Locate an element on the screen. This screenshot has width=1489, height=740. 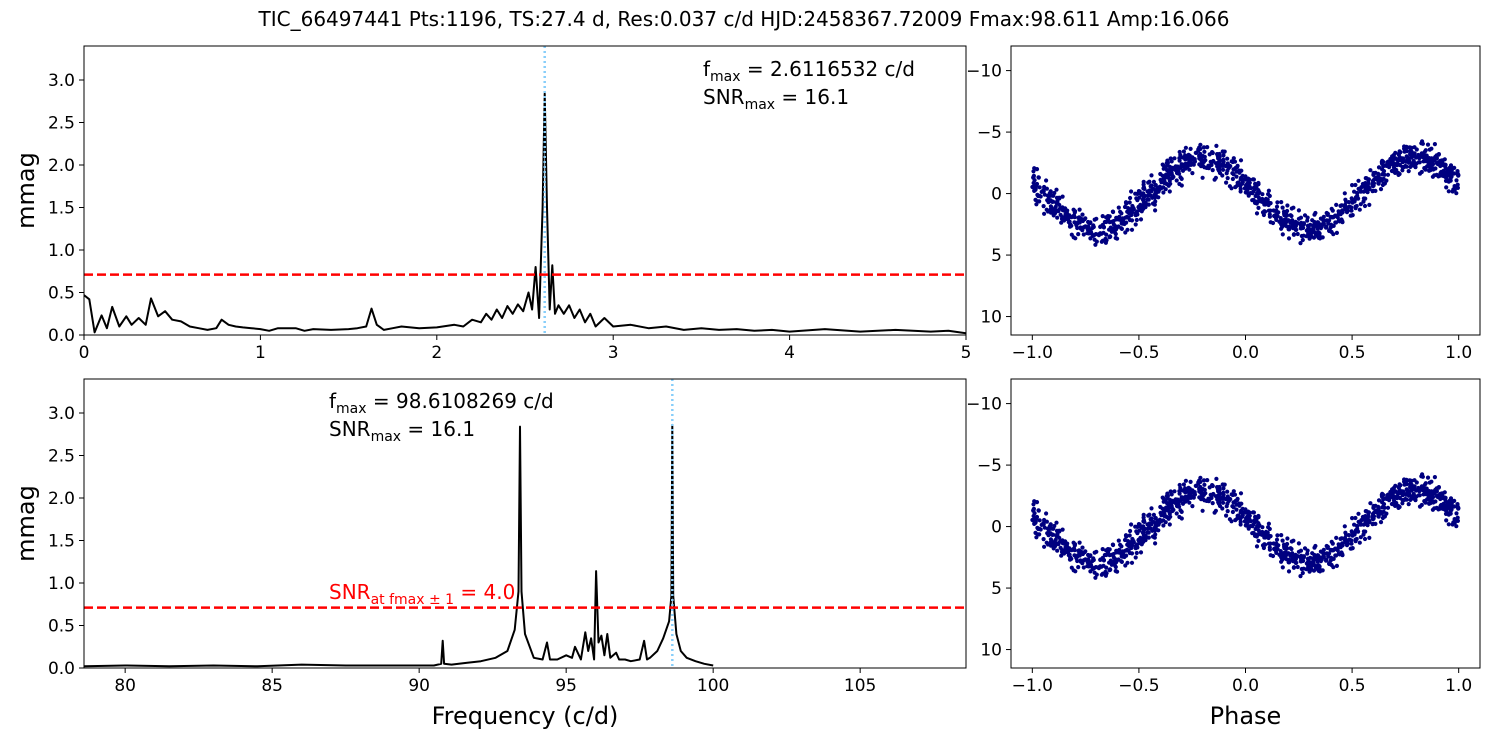
y-tick-label: 2.5 is located at coordinates (61, 124).